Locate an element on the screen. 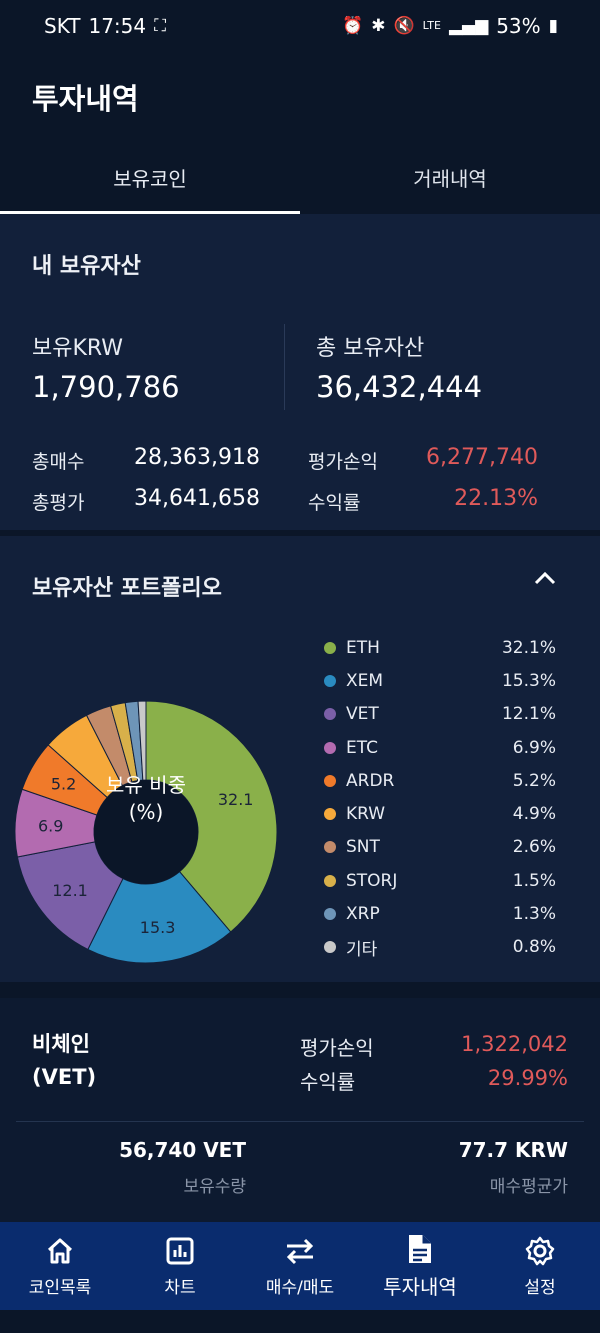 The height and width of the screenshot is (1333, 600). slice-label: 5.2 is located at coordinates (63, 784).